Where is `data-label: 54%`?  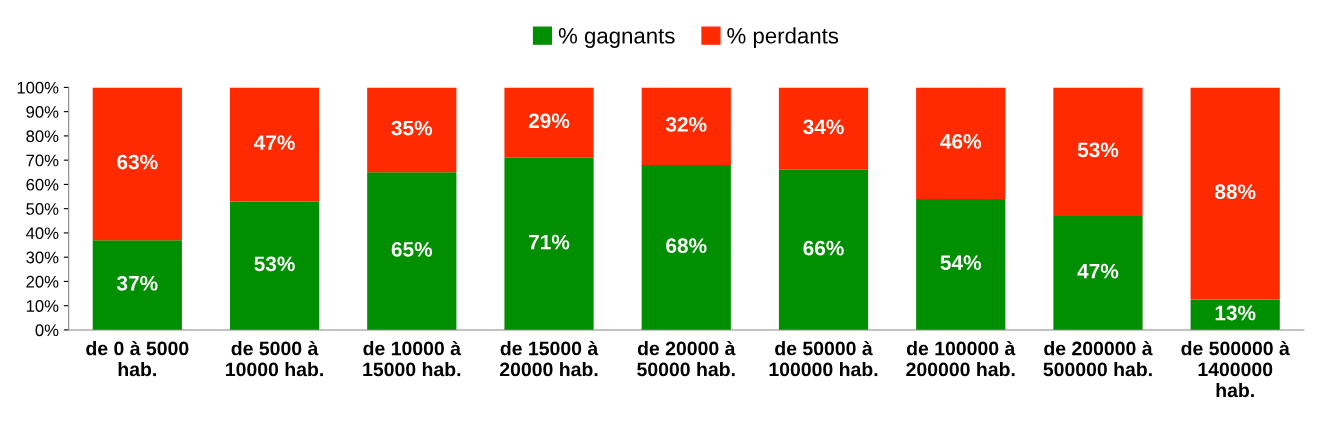
data-label: 54% is located at coordinates (961, 263).